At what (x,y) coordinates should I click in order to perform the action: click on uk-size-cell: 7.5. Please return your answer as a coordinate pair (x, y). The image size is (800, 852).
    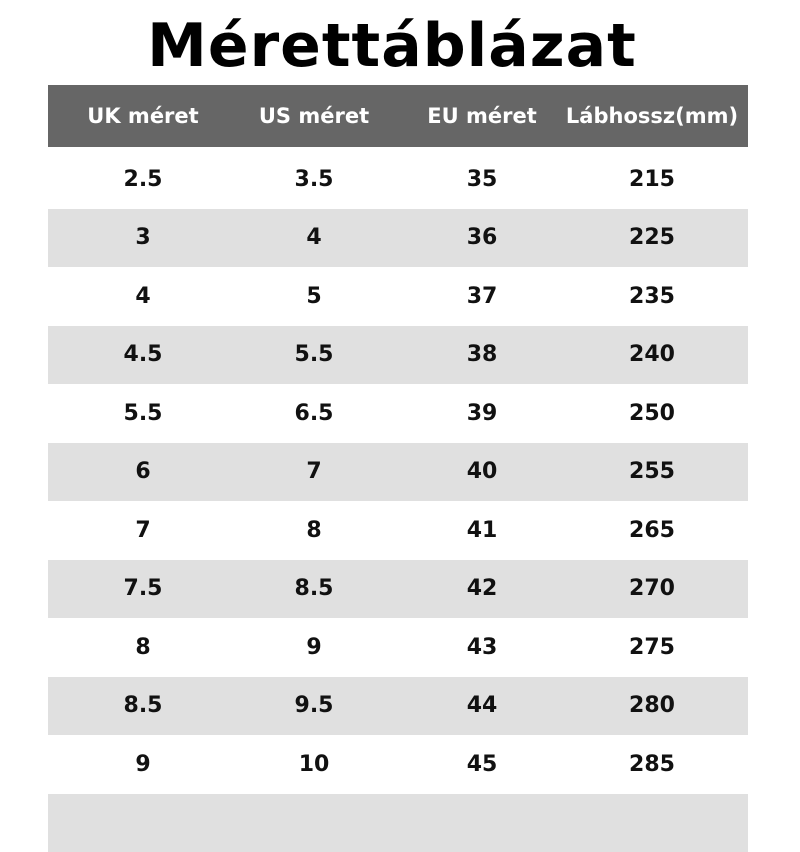
    Looking at the image, I should click on (143, 588).